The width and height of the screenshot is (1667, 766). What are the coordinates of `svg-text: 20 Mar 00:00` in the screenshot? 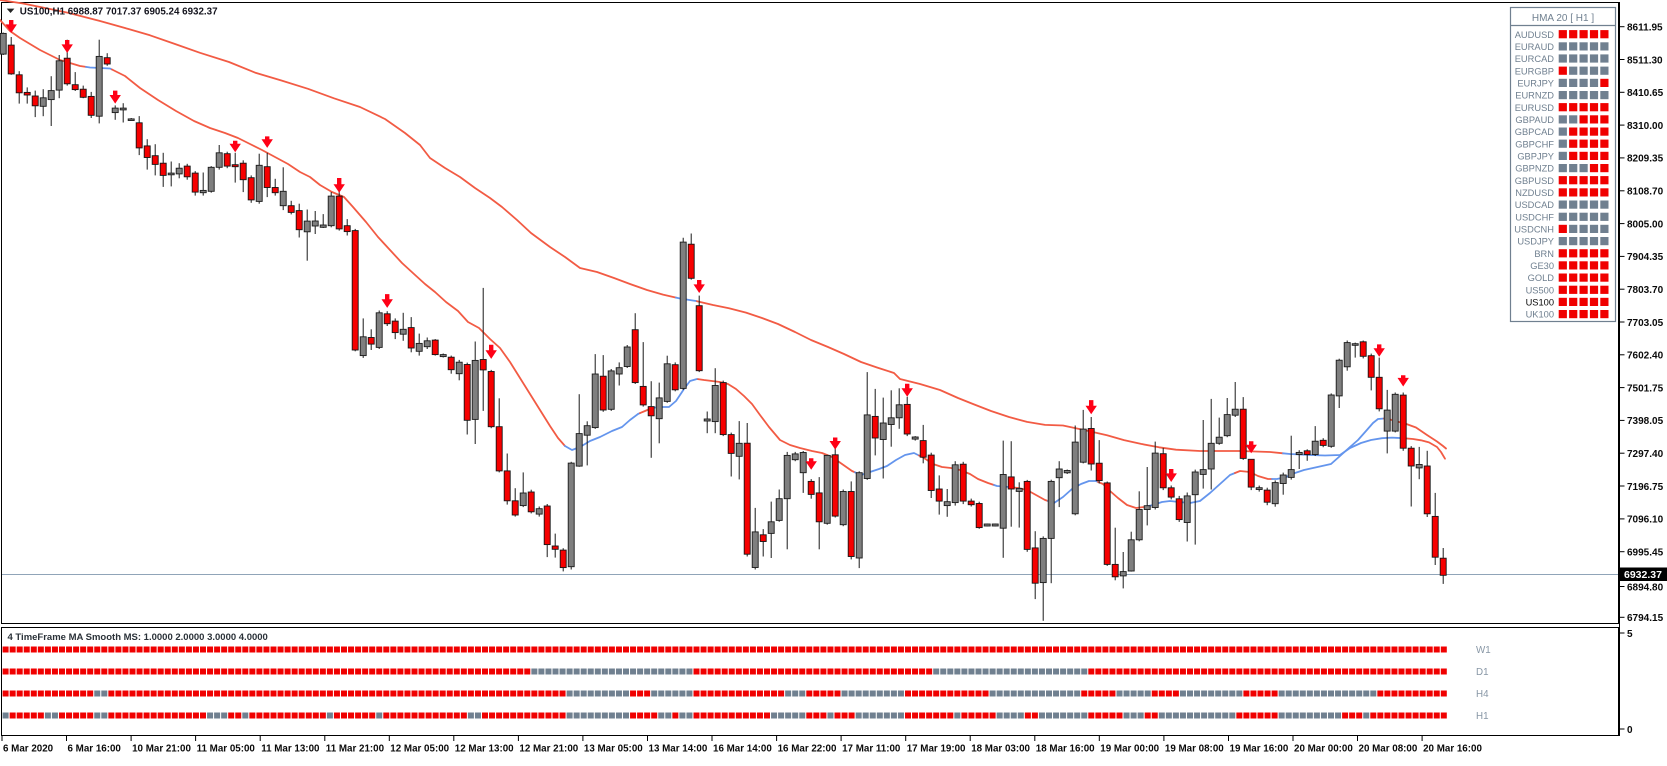 It's located at (1323, 749).